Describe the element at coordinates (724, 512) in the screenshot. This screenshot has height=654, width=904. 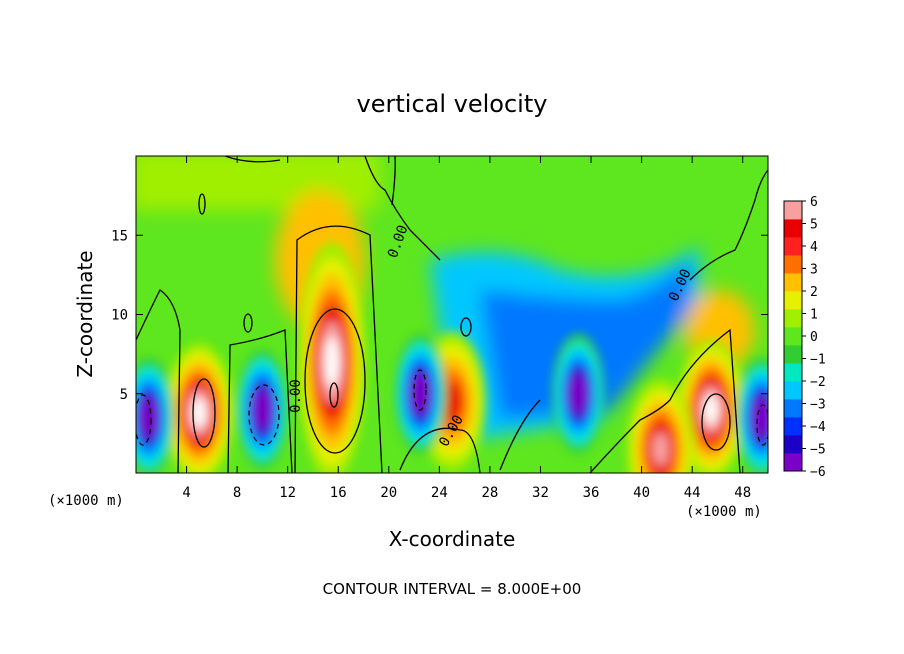
I see `x-unit-label-right: (×1000 m)` at that location.